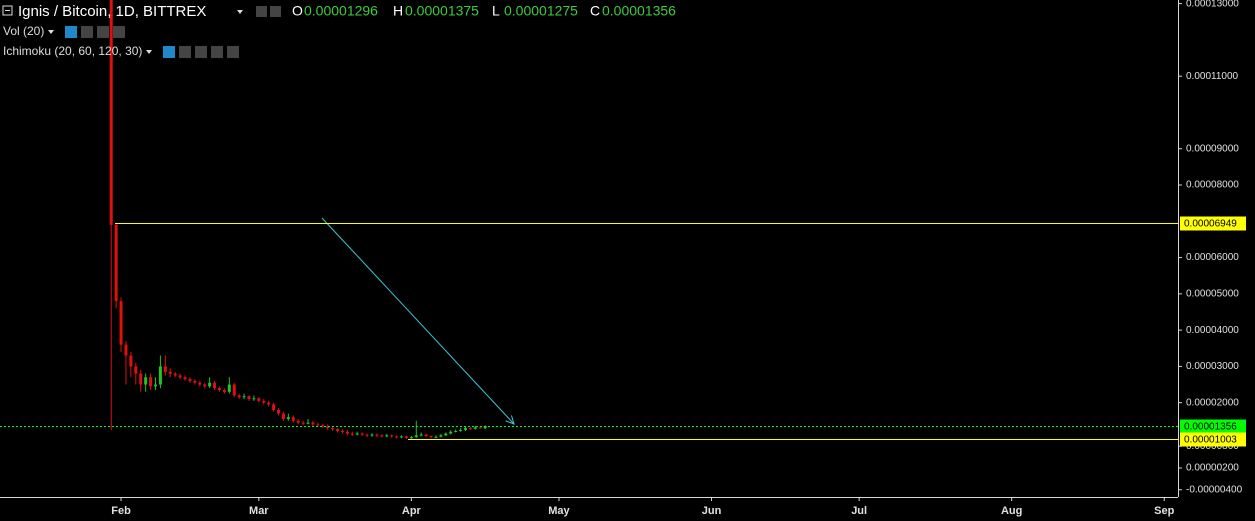 This screenshot has width=1255, height=521. I want to click on chart-title: Ignis / Bitcoin, 1D, BITTREX, so click(112, 11).